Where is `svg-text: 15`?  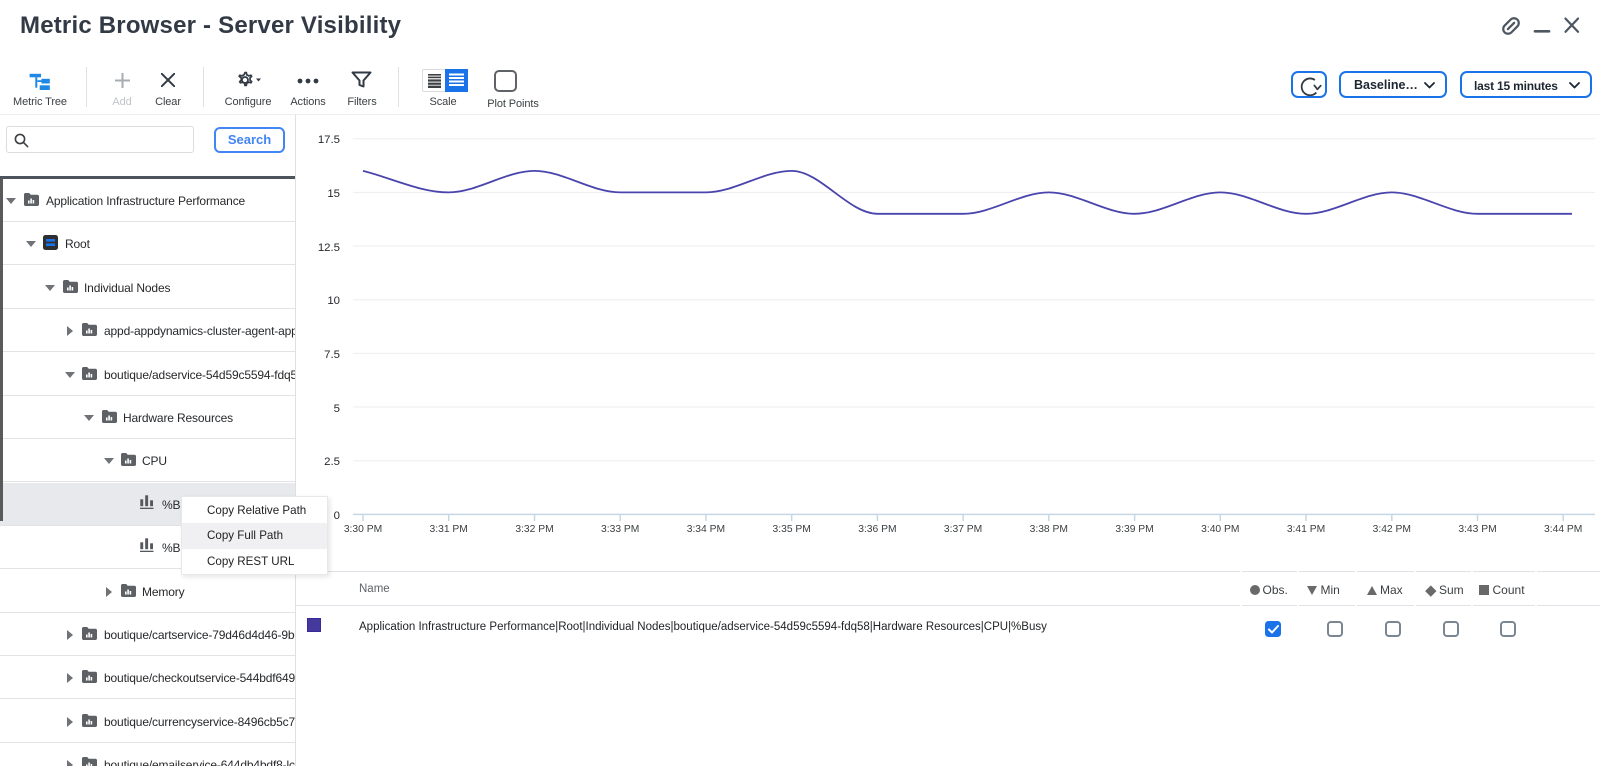 svg-text: 15 is located at coordinates (333, 194).